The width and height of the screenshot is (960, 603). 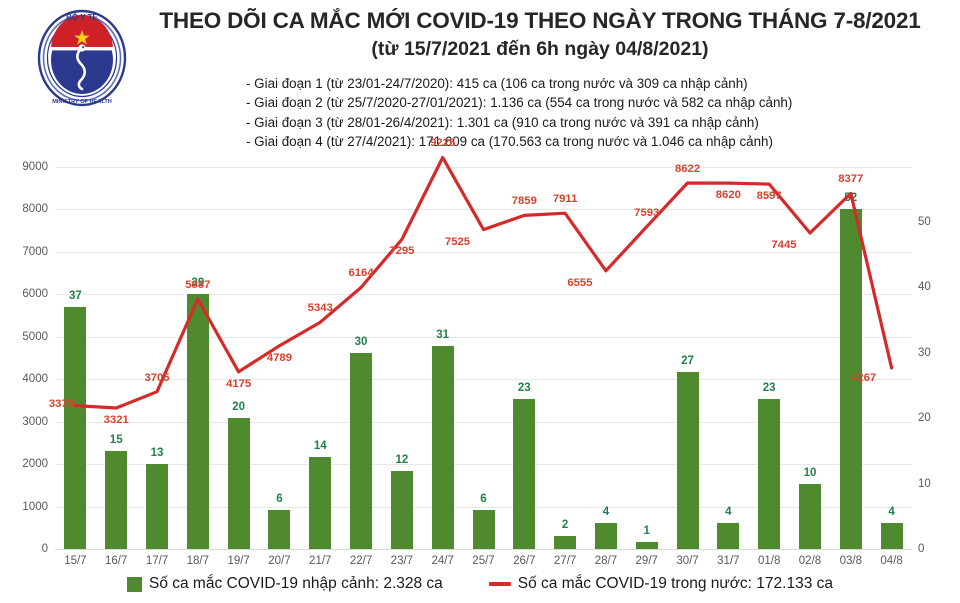 I want to click on x-tick: 18/7, so click(x=198, y=561).